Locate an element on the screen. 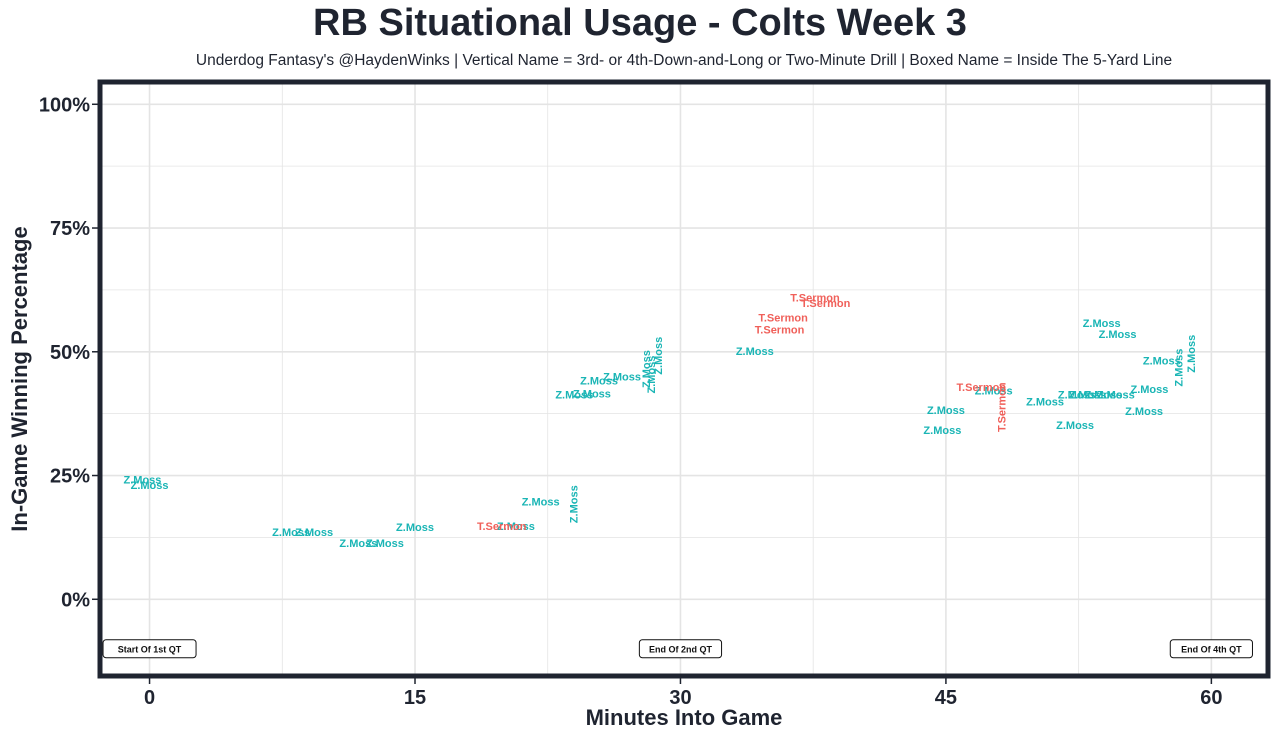  y-tick-label: 25% is located at coordinates (70, 477).